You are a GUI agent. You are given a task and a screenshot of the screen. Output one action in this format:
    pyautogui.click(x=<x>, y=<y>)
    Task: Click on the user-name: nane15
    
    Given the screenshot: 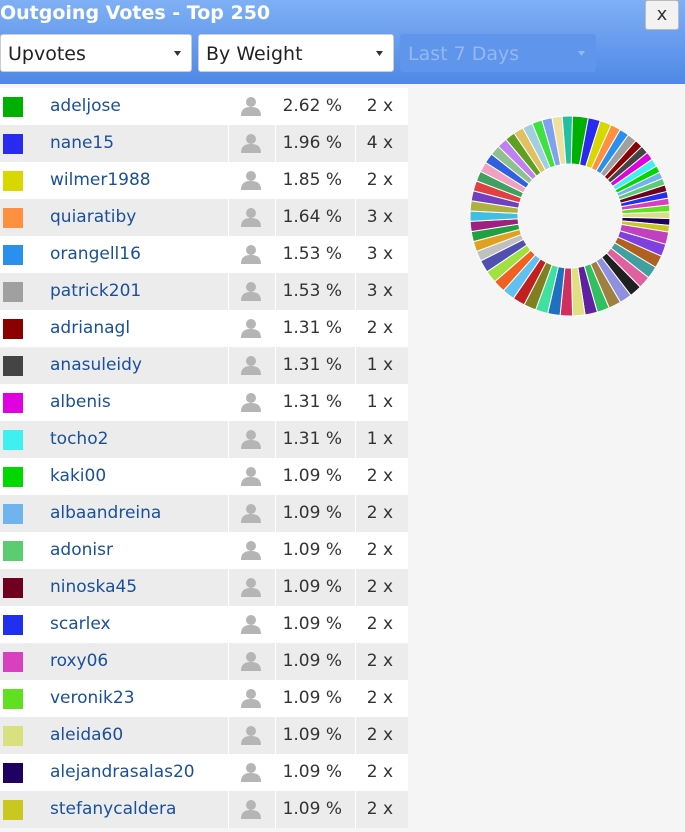 What is the action you would take?
    pyautogui.click(x=82, y=143)
    